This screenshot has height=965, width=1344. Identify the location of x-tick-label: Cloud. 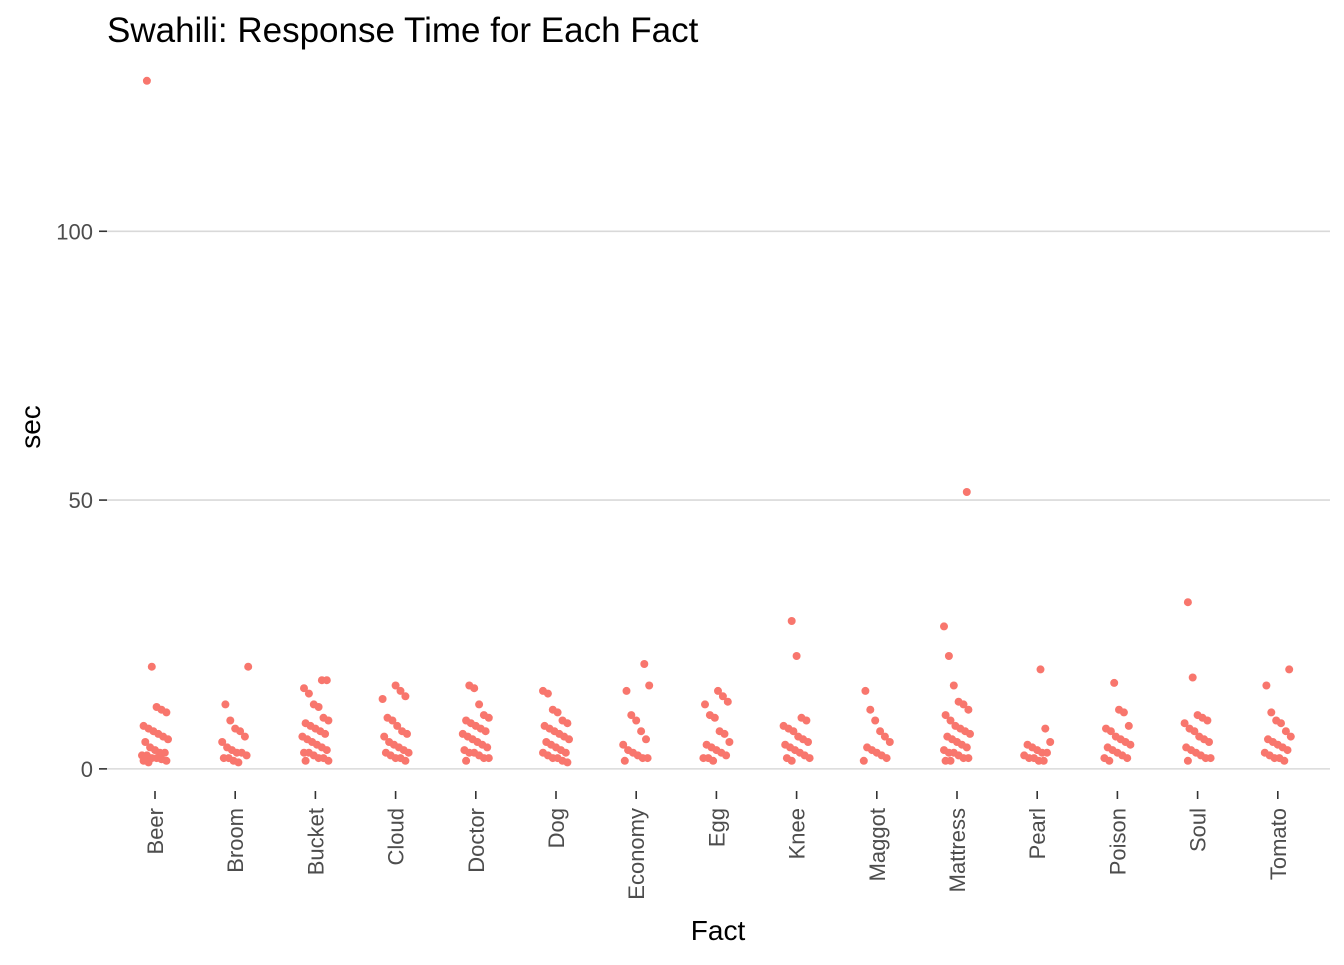
(396, 836).